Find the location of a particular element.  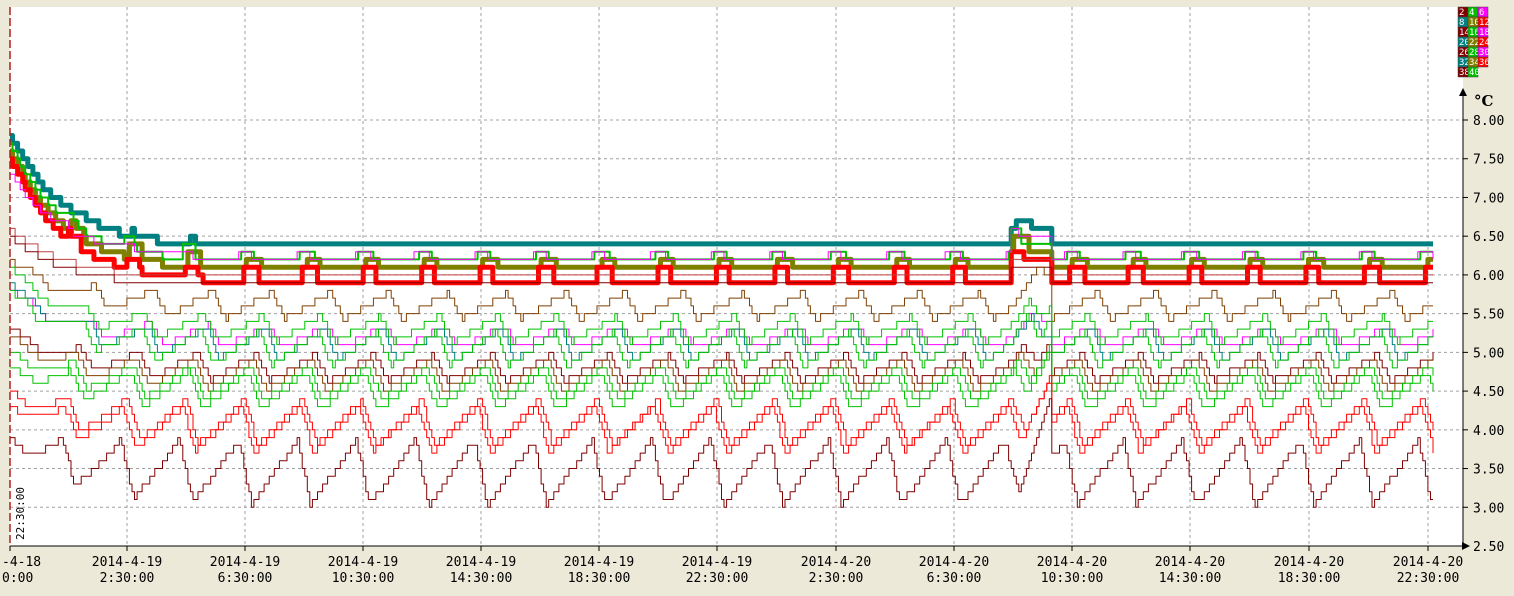

legend-label: 2 is located at coordinates (1461, 13).